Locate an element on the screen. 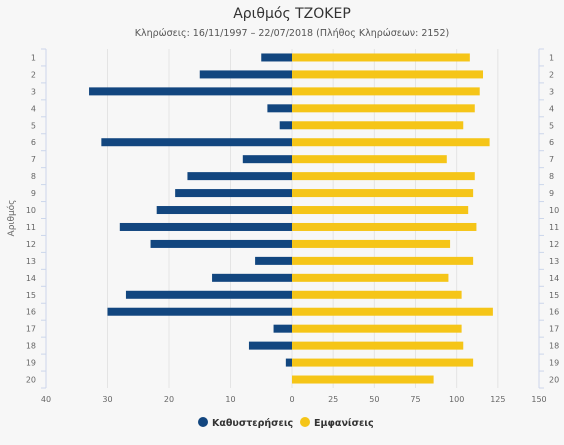 This screenshot has height=445, width=564. bar-Καθυστερήσεις-13 is located at coordinates (273, 260).